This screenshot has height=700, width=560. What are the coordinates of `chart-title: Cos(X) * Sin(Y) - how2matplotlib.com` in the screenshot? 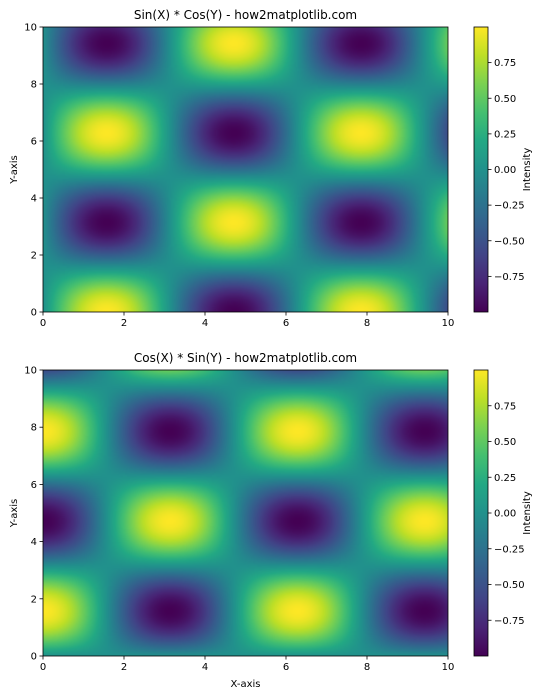 It's located at (245, 358).